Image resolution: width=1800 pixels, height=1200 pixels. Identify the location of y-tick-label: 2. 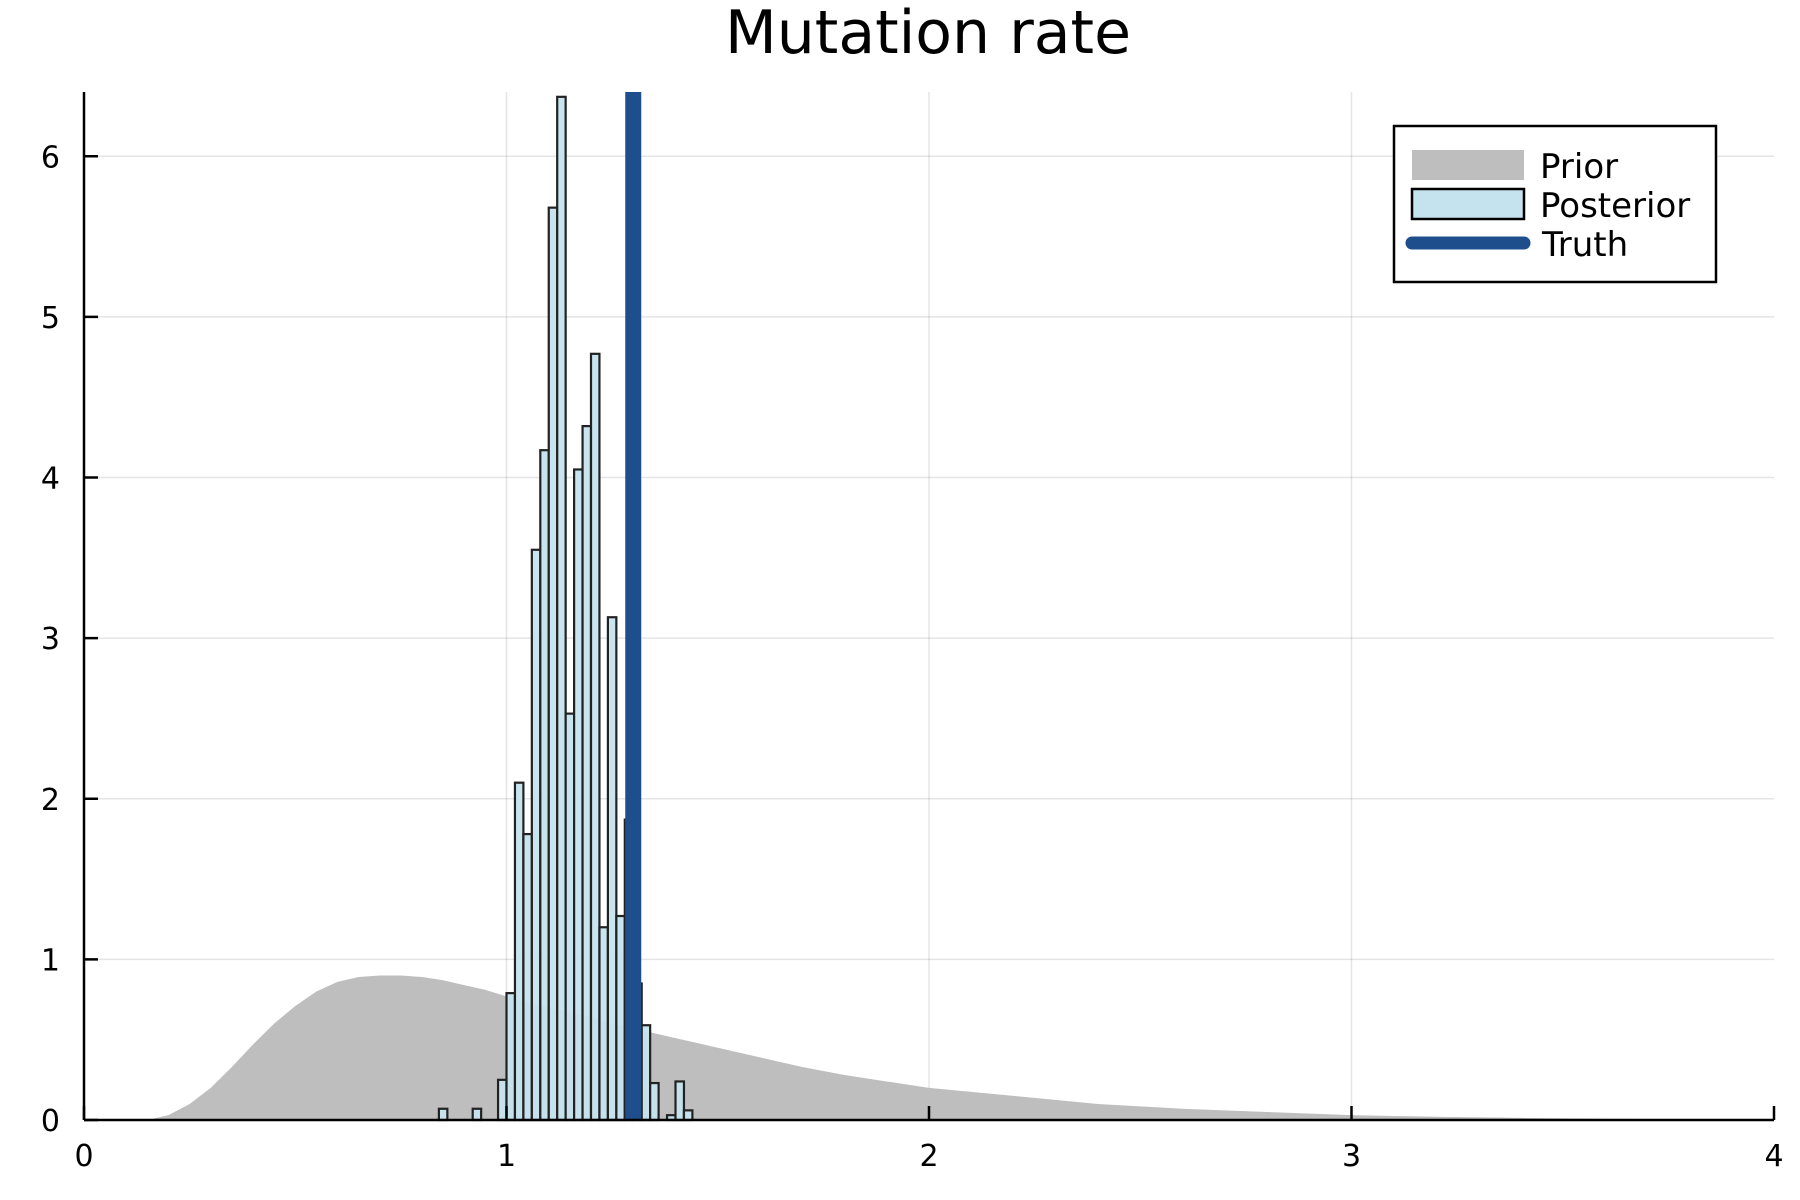
(50, 800).